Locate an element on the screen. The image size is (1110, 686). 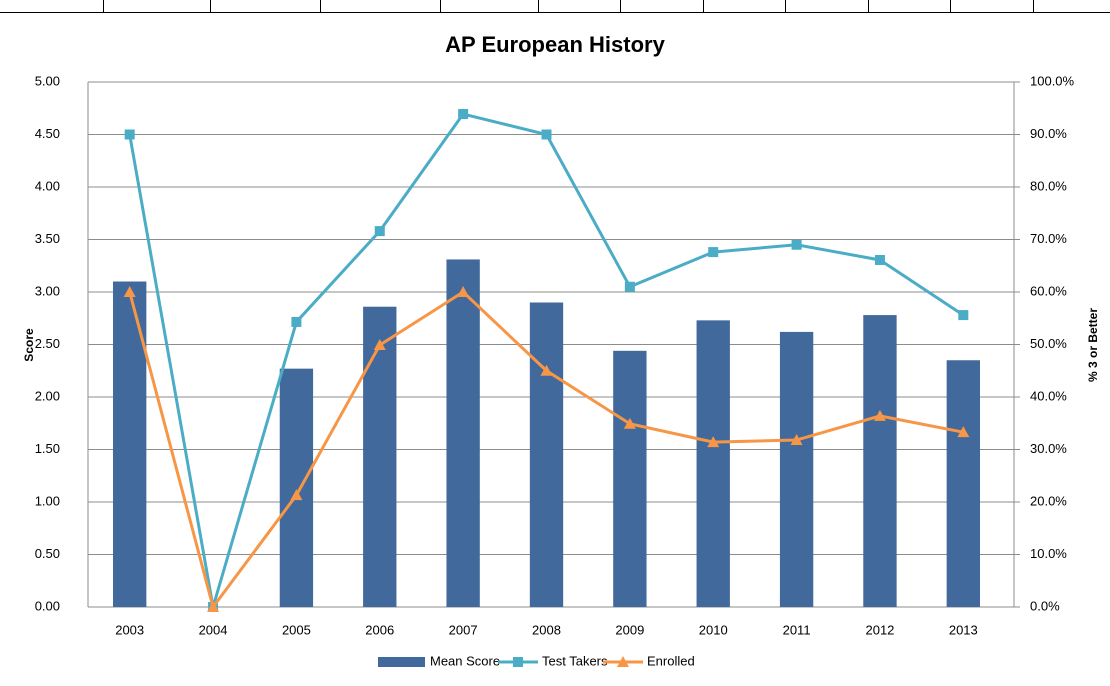
x-tick-label: 2012 is located at coordinates (879, 629).